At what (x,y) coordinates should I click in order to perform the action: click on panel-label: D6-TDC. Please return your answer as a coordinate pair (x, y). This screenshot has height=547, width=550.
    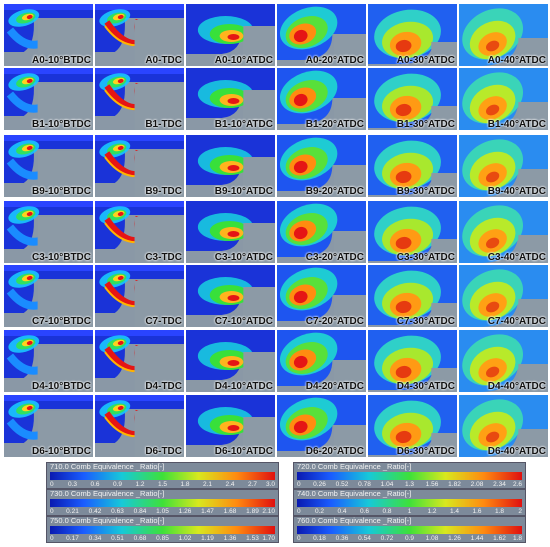
    Looking at the image, I should click on (163, 451).